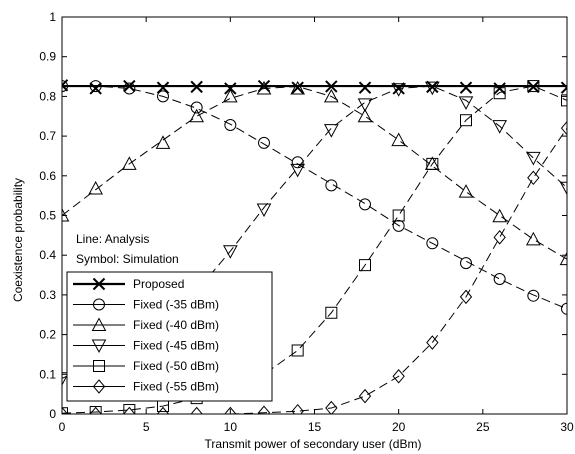 This screenshot has height=454, width=575. I want to click on legend-label: Fixed (-40 dBm), so click(176, 325).